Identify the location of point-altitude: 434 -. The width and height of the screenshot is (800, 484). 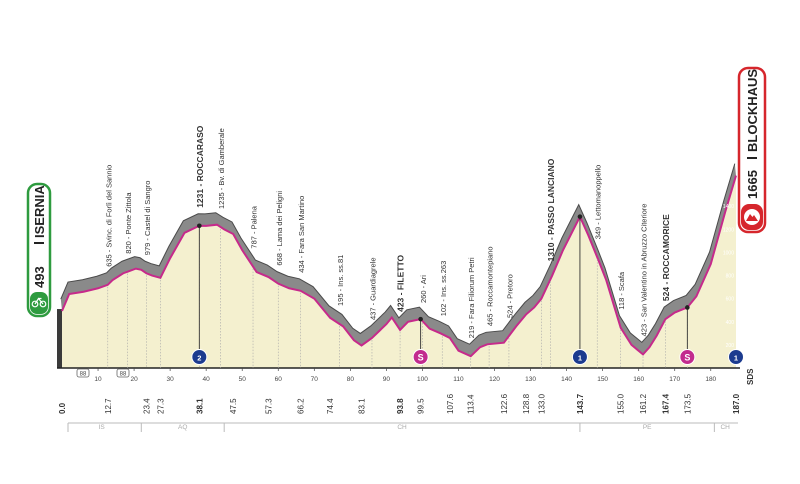
(301, 263).